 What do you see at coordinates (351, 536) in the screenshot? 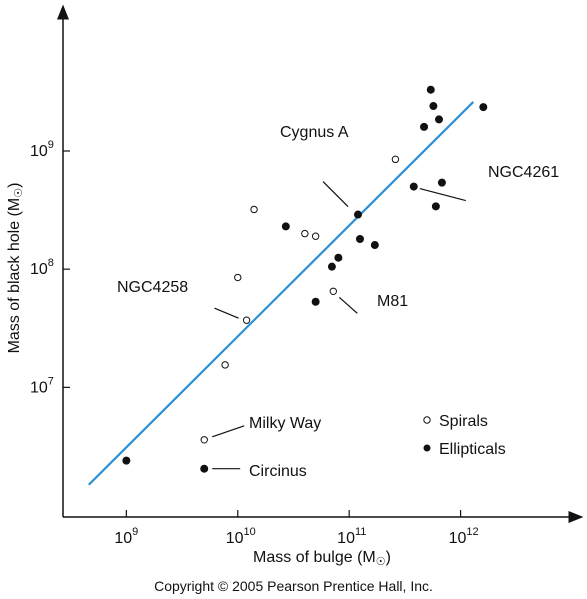
I see `x-tick-label-2: 1011` at bounding box center [351, 536].